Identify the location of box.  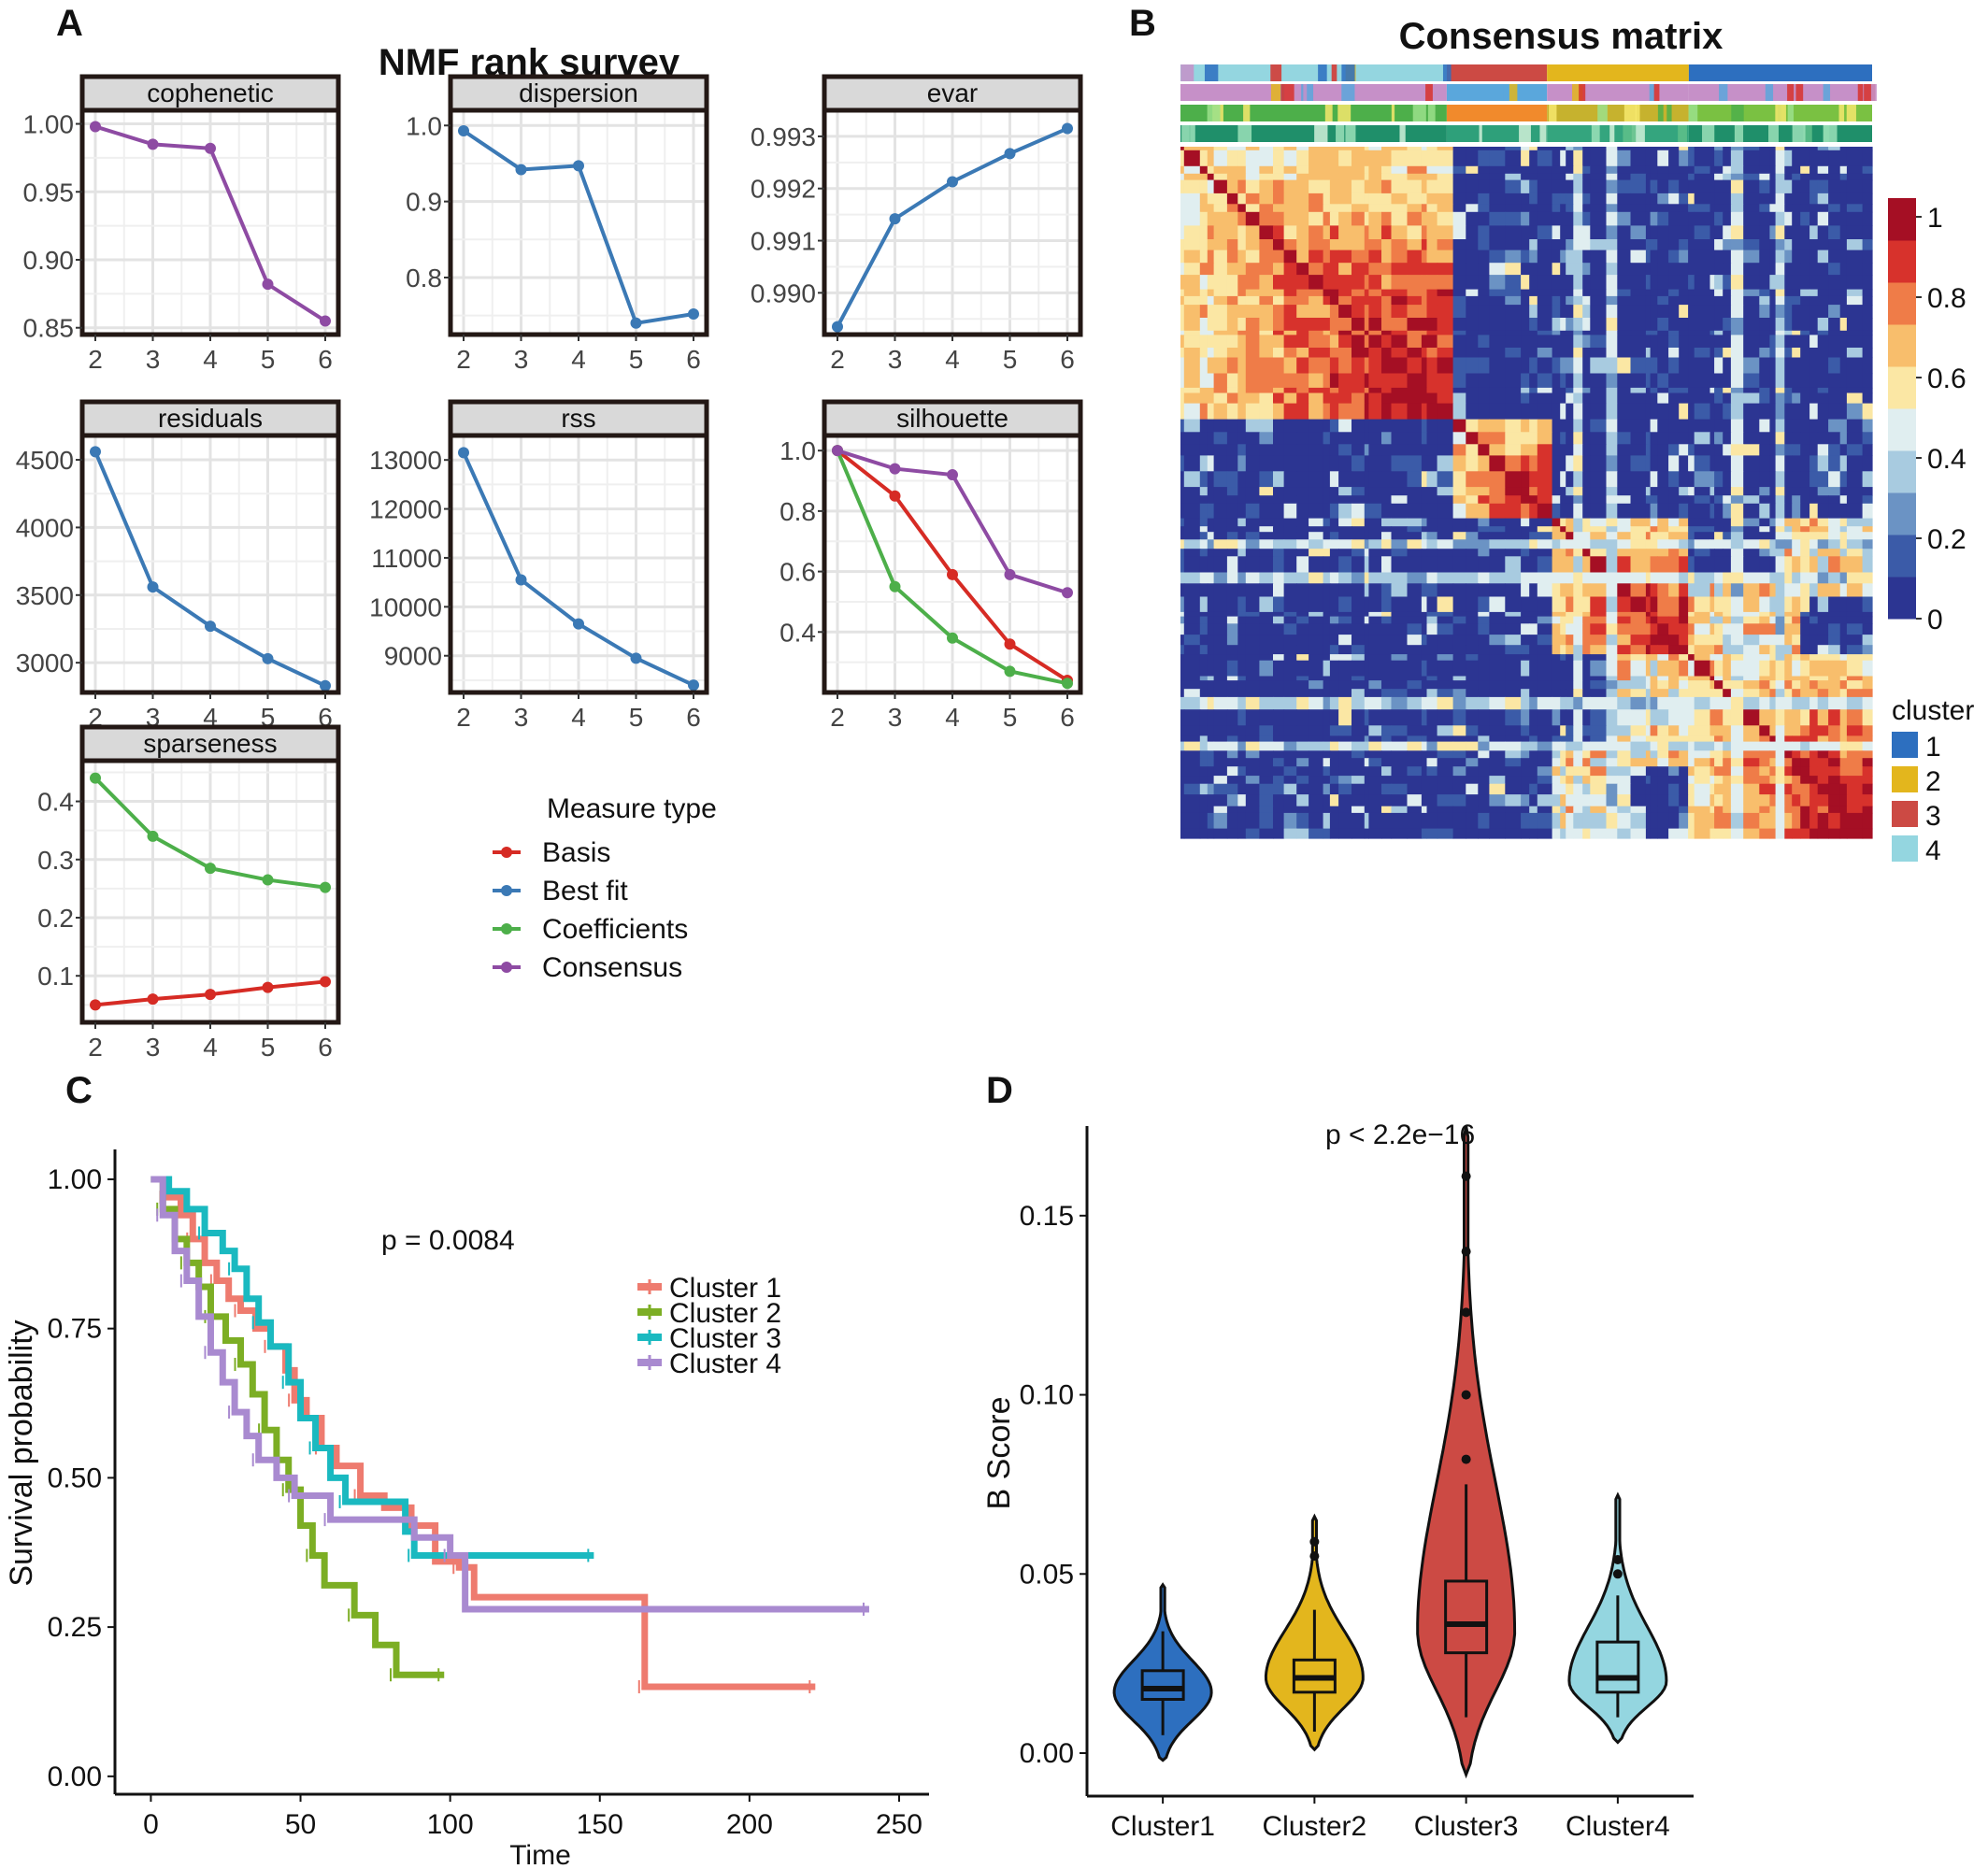
(1617, 1667).